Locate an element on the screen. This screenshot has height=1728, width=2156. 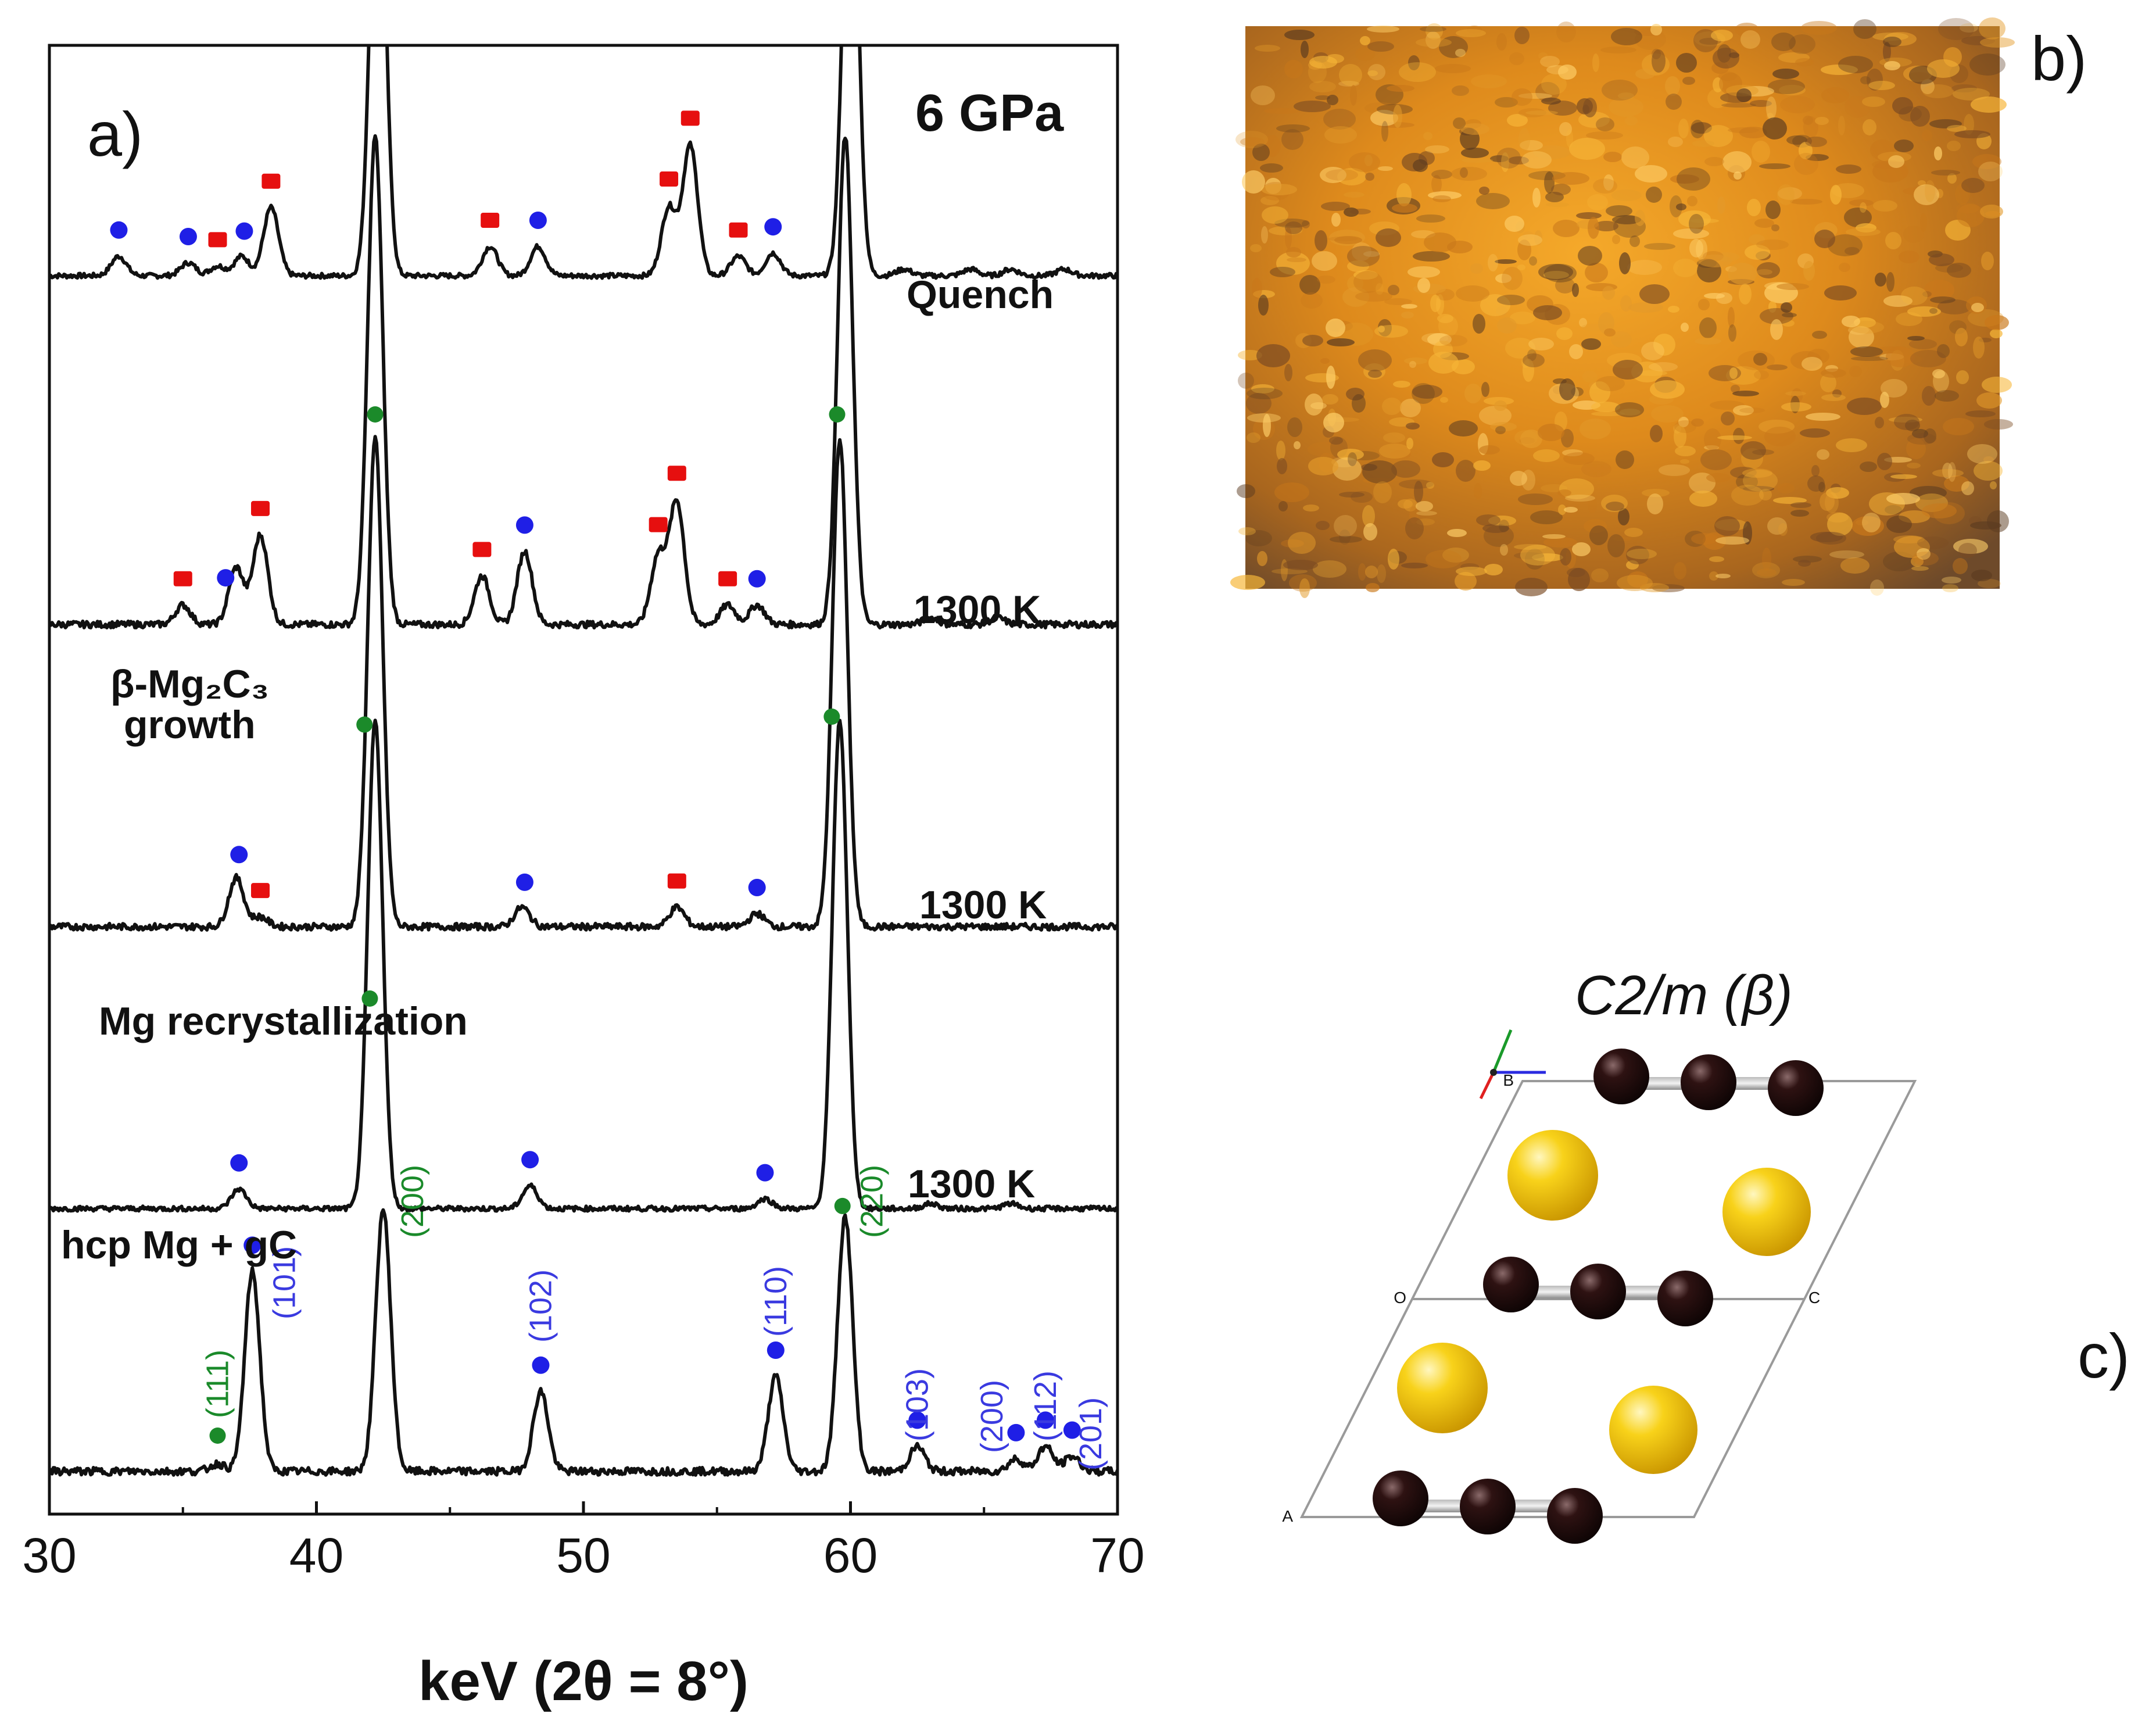
cell-corner-A: A is located at coordinates (1287, 1516).